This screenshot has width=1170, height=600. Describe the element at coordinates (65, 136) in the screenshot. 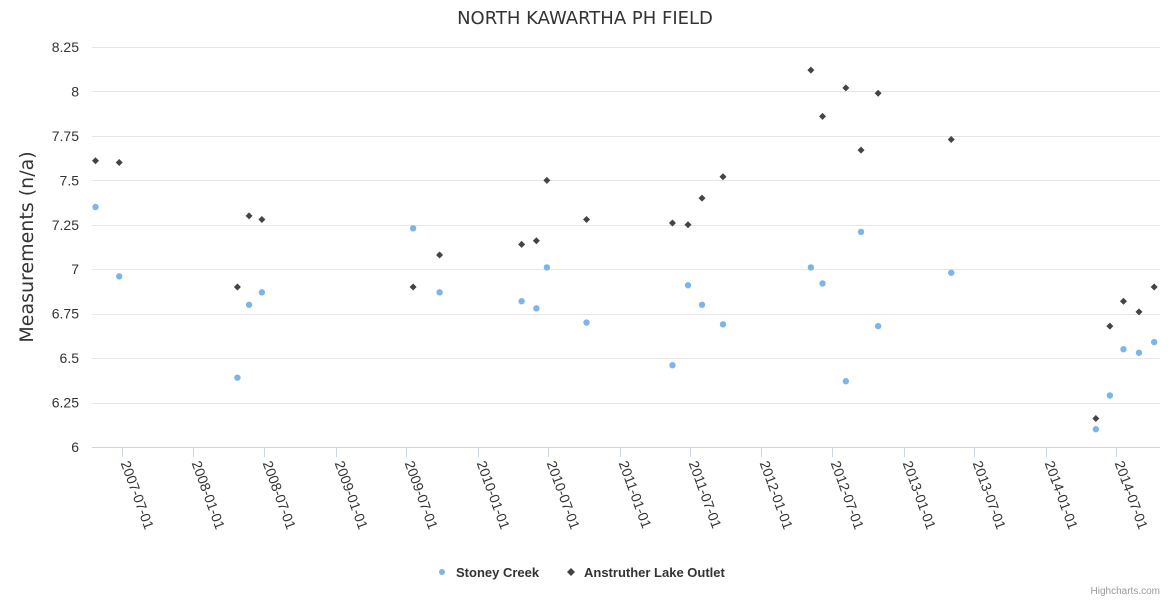

I see `y-tick-label: 7.75` at that location.